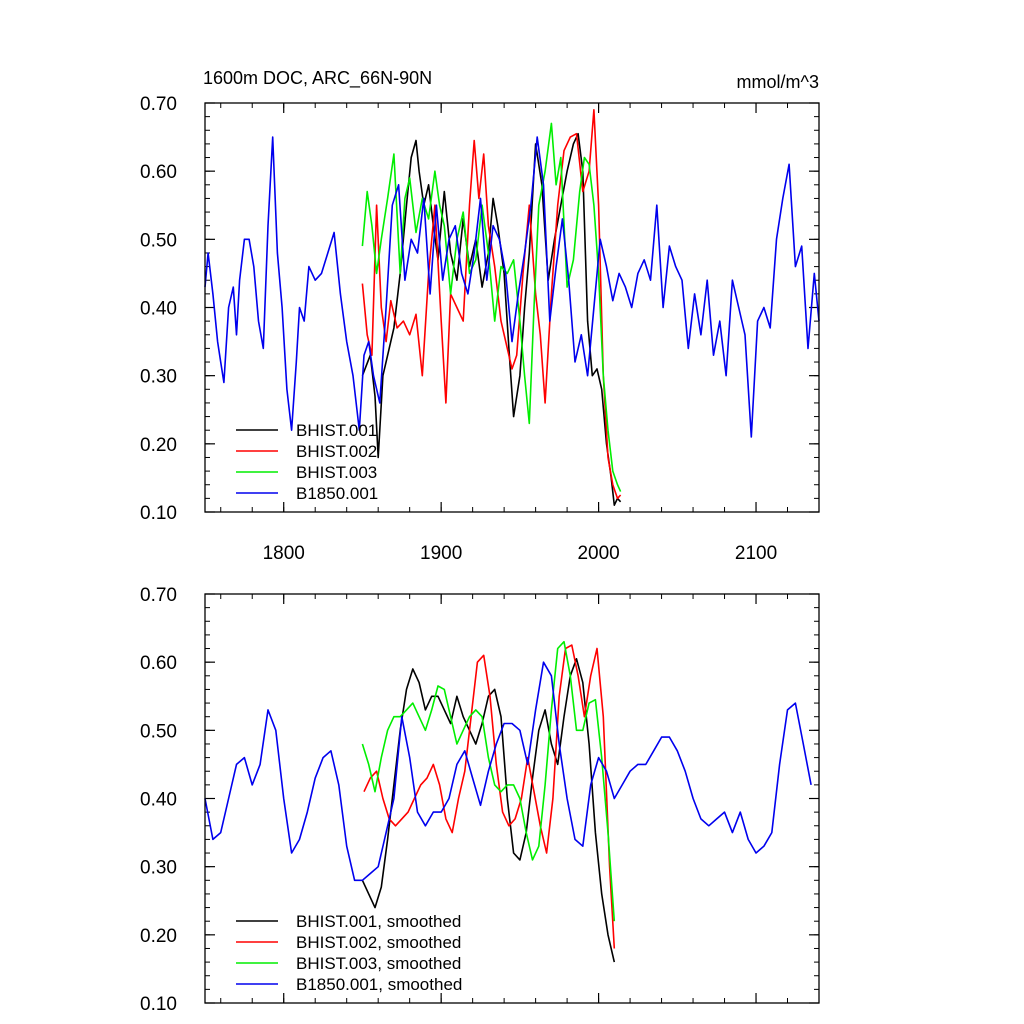  Describe the element at coordinates (488, 781) in the screenshot. I see `series-line-bhist-003-smoothed` at that location.